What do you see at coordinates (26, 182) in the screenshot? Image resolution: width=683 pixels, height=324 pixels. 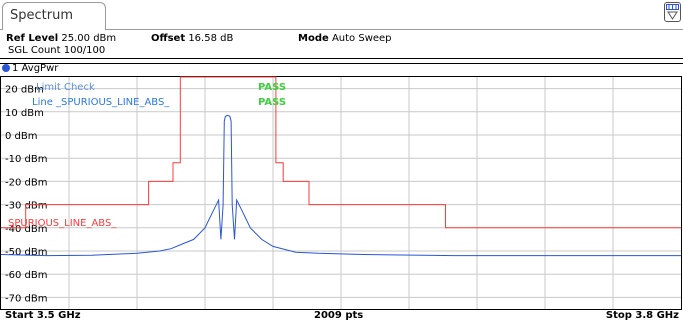 I see `y-tick-label: -20 dBm` at bounding box center [26, 182].